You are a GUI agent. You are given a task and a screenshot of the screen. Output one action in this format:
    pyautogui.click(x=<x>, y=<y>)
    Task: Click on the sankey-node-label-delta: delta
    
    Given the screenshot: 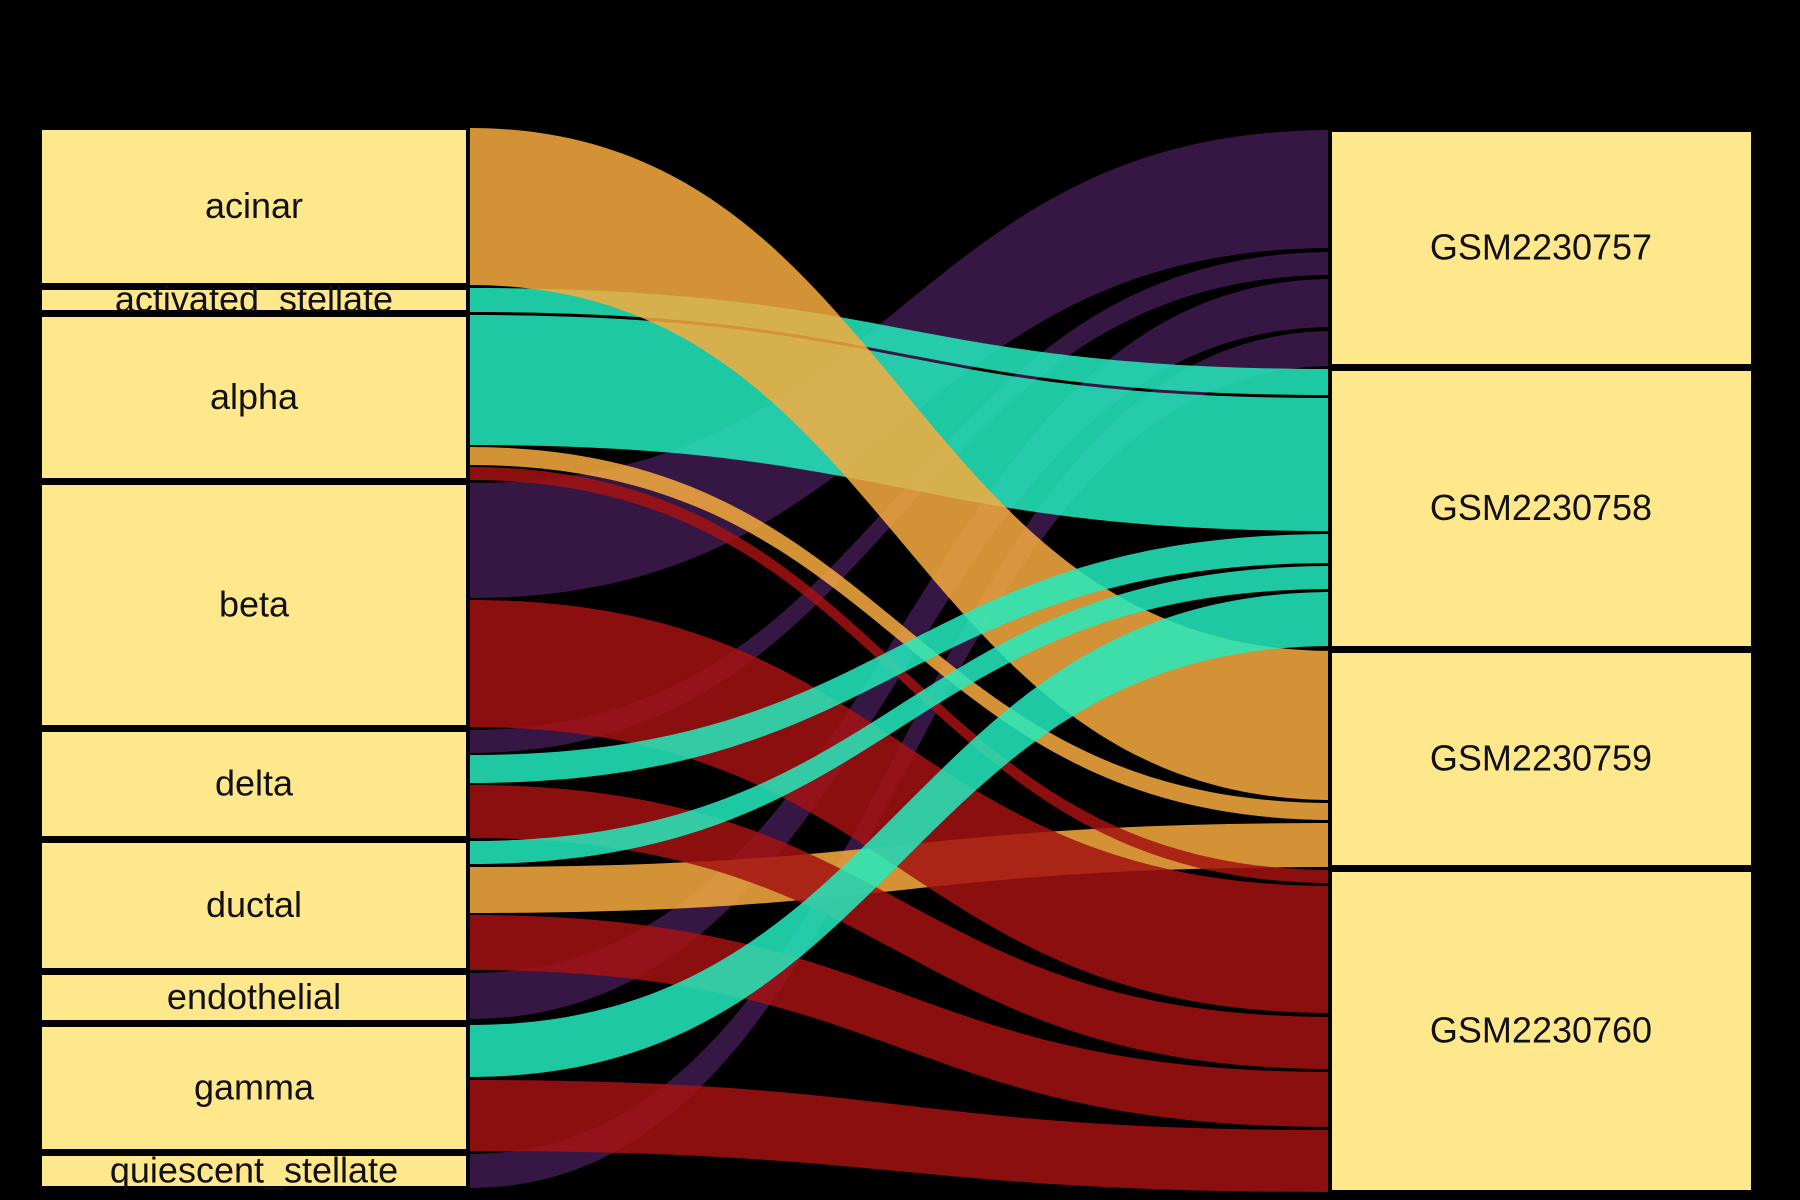 What is the action you would take?
    pyautogui.click(x=254, y=783)
    